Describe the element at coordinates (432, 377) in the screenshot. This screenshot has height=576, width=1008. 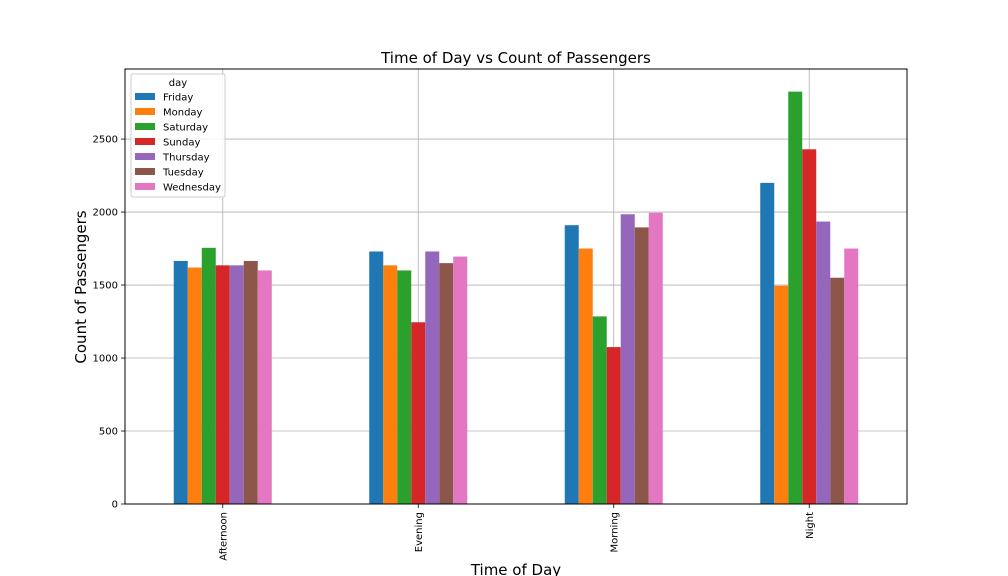
I see `bar-thursday-evening` at that location.